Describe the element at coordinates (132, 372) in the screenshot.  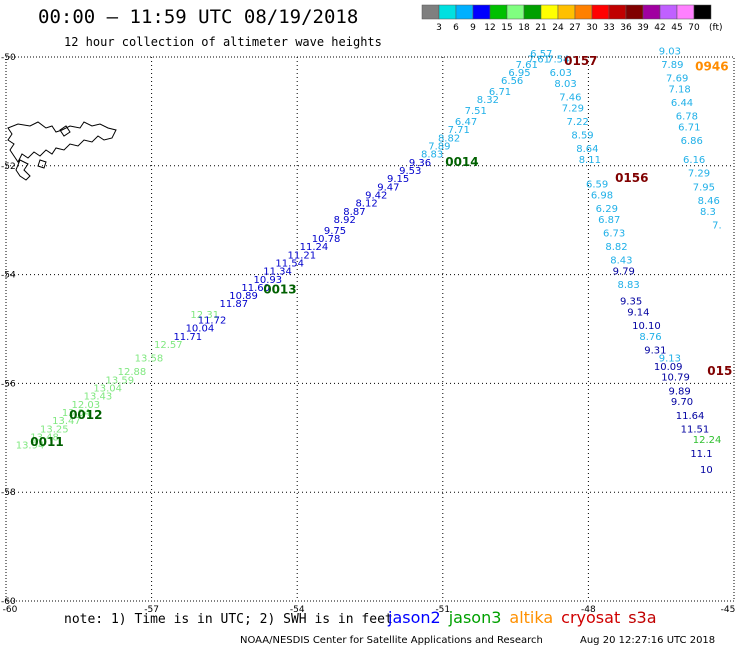
I see `swh-value-label: 12.88` at that location.